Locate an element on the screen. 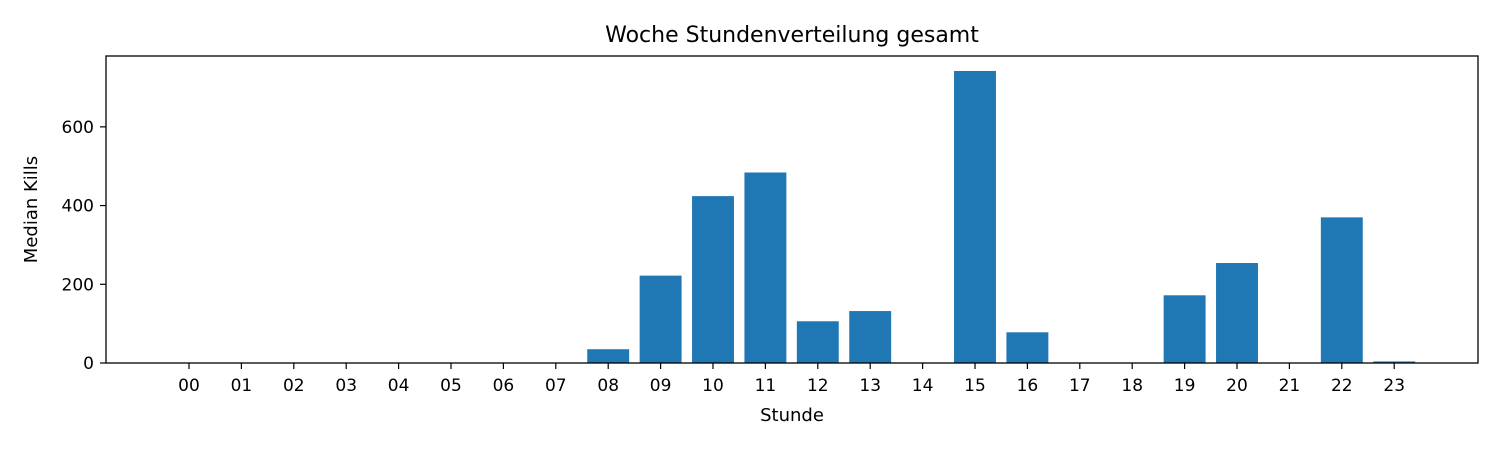  x-tick-label: 10 is located at coordinates (713, 386).